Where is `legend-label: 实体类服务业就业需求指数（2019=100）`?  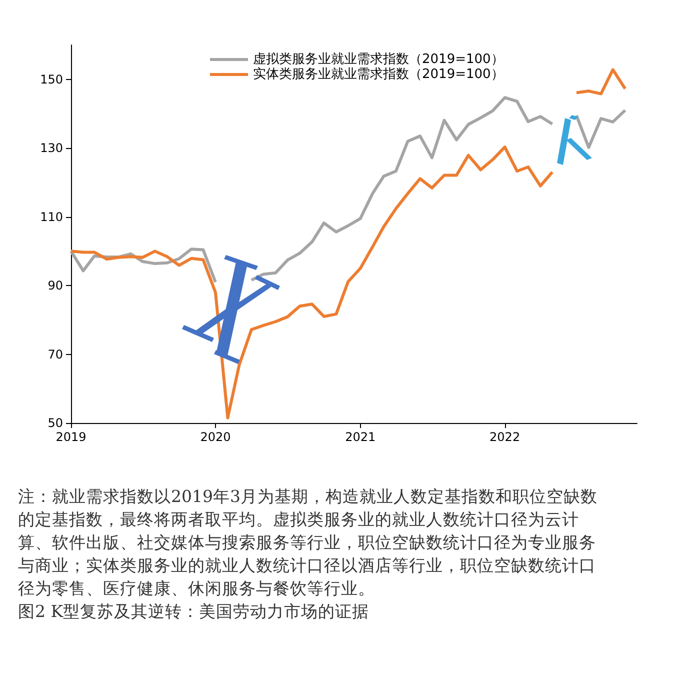 legend-label: 实体类服务业就业需求指数（2019=100） is located at coordinates (378, 74).